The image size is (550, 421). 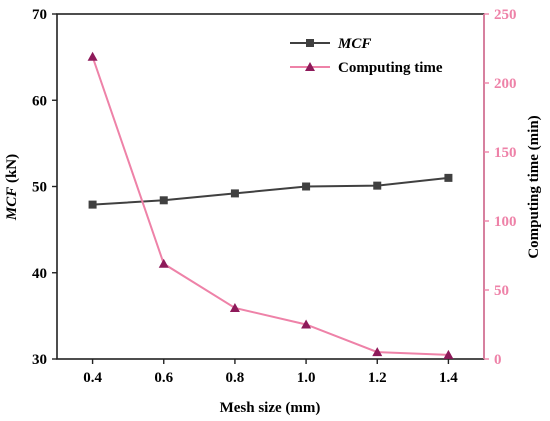 I want to click on right-y-tick-label: 50, so click(x=501, y=291).